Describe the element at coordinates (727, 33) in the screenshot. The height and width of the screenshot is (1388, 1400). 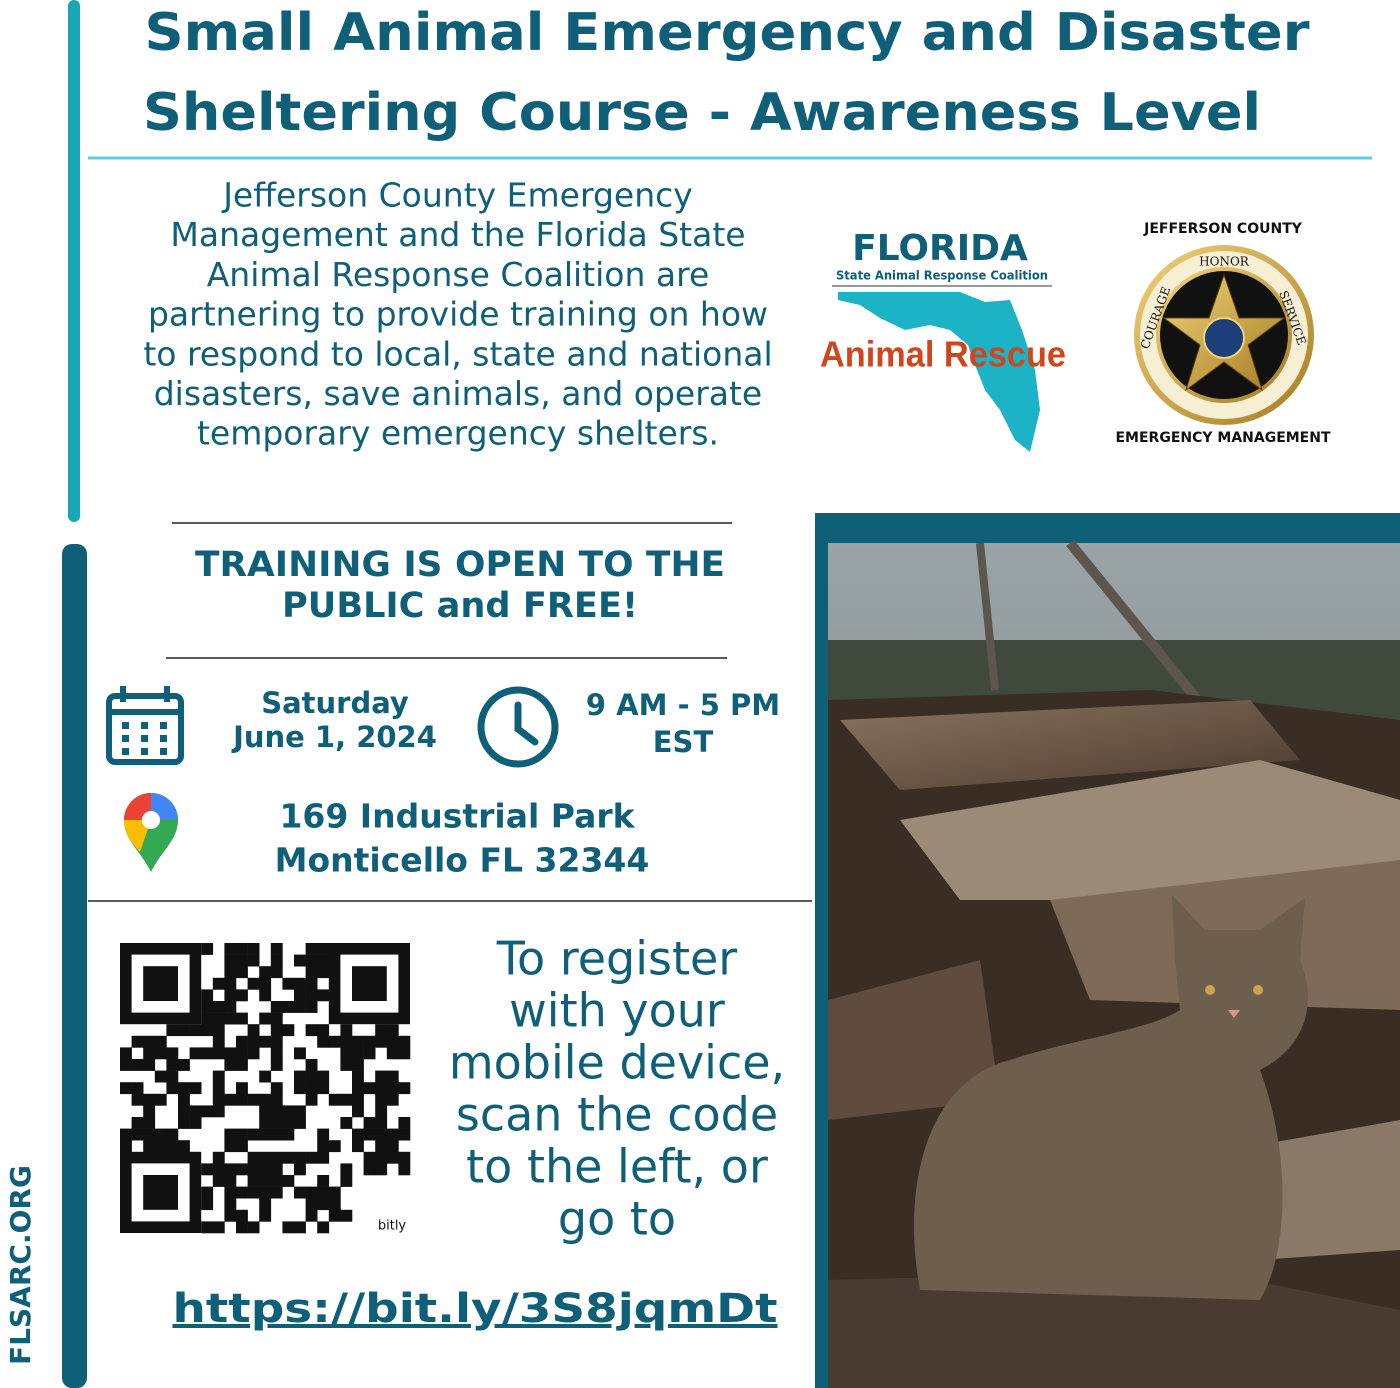
I see `title-line: Small Animal Emergency and Disaster` at that location.